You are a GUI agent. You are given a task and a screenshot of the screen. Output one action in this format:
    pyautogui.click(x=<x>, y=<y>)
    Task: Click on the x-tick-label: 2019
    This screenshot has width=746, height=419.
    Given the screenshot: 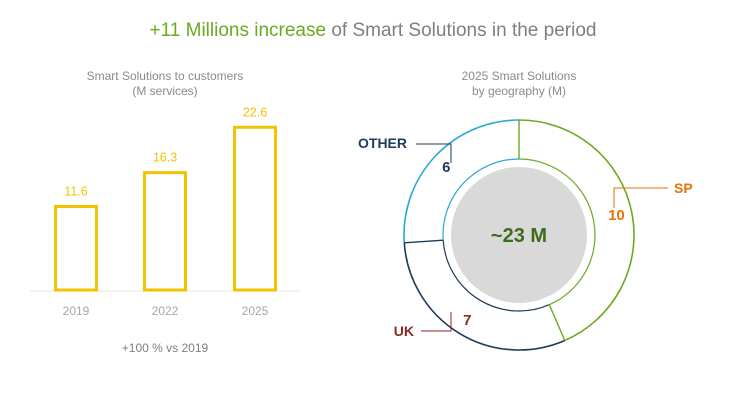 What is the action you would take?
    pyautogui.click(x=76, y=311)
    